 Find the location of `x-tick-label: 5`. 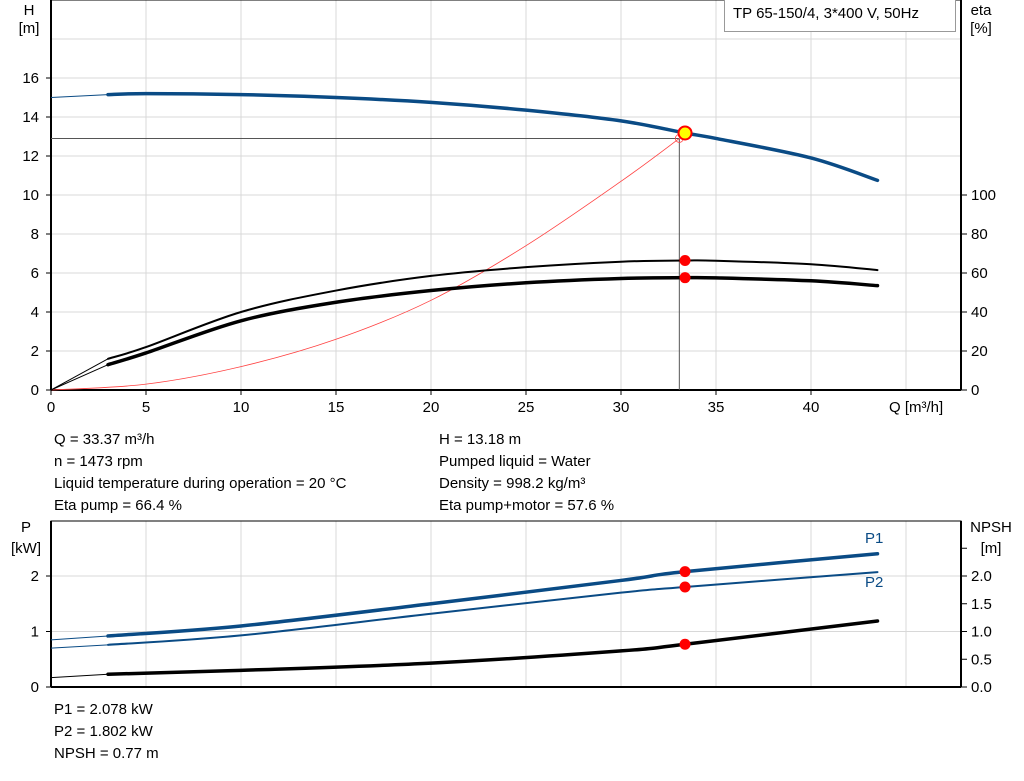

x-tick-label: 5 is located at coordinates (146, 407).